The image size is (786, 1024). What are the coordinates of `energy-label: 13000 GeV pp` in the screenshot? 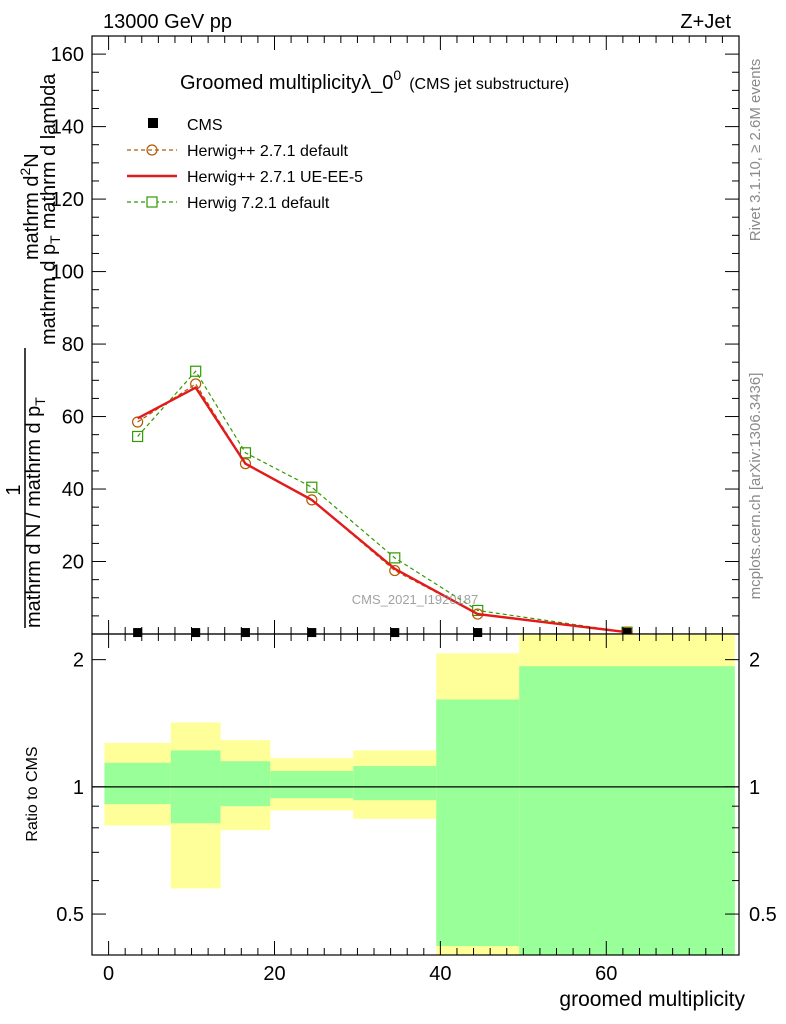 It's located at (167, 22).